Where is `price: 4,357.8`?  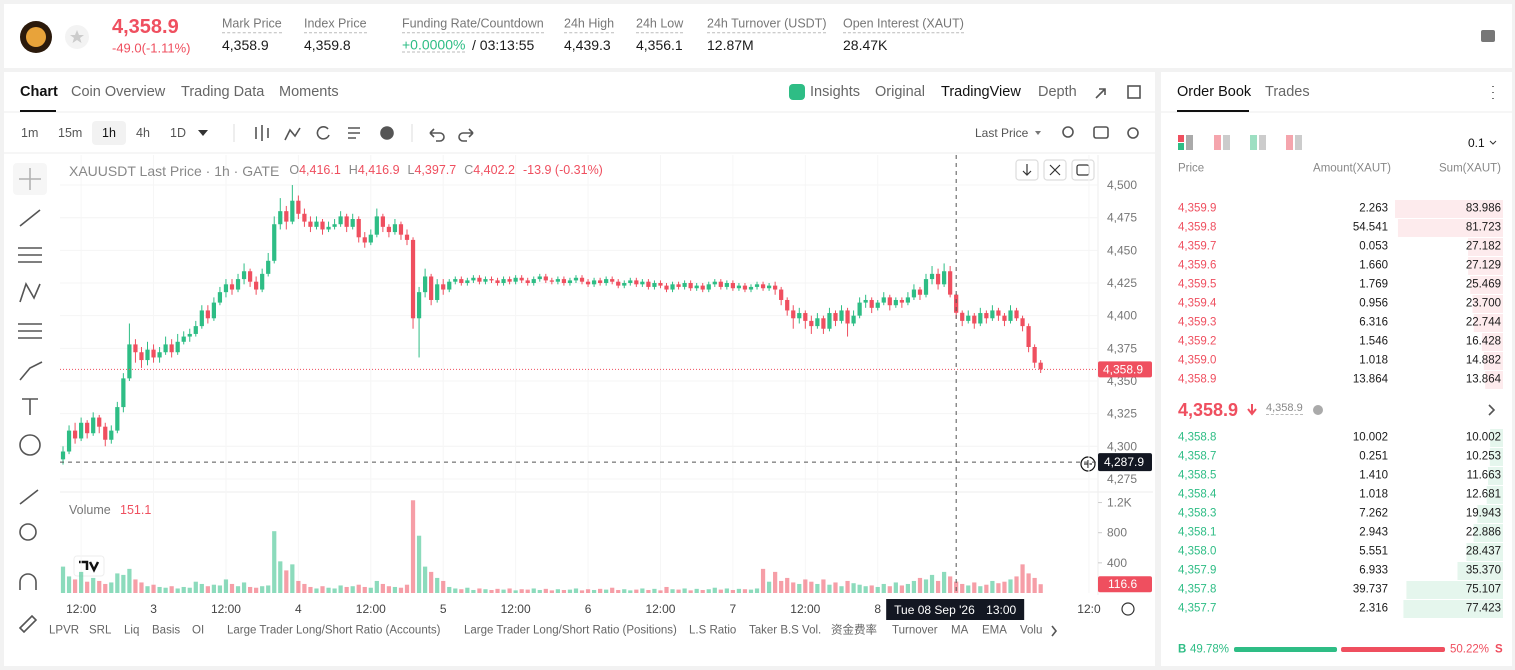 price: 4,357.8 is located at coordinates (1197, 589).